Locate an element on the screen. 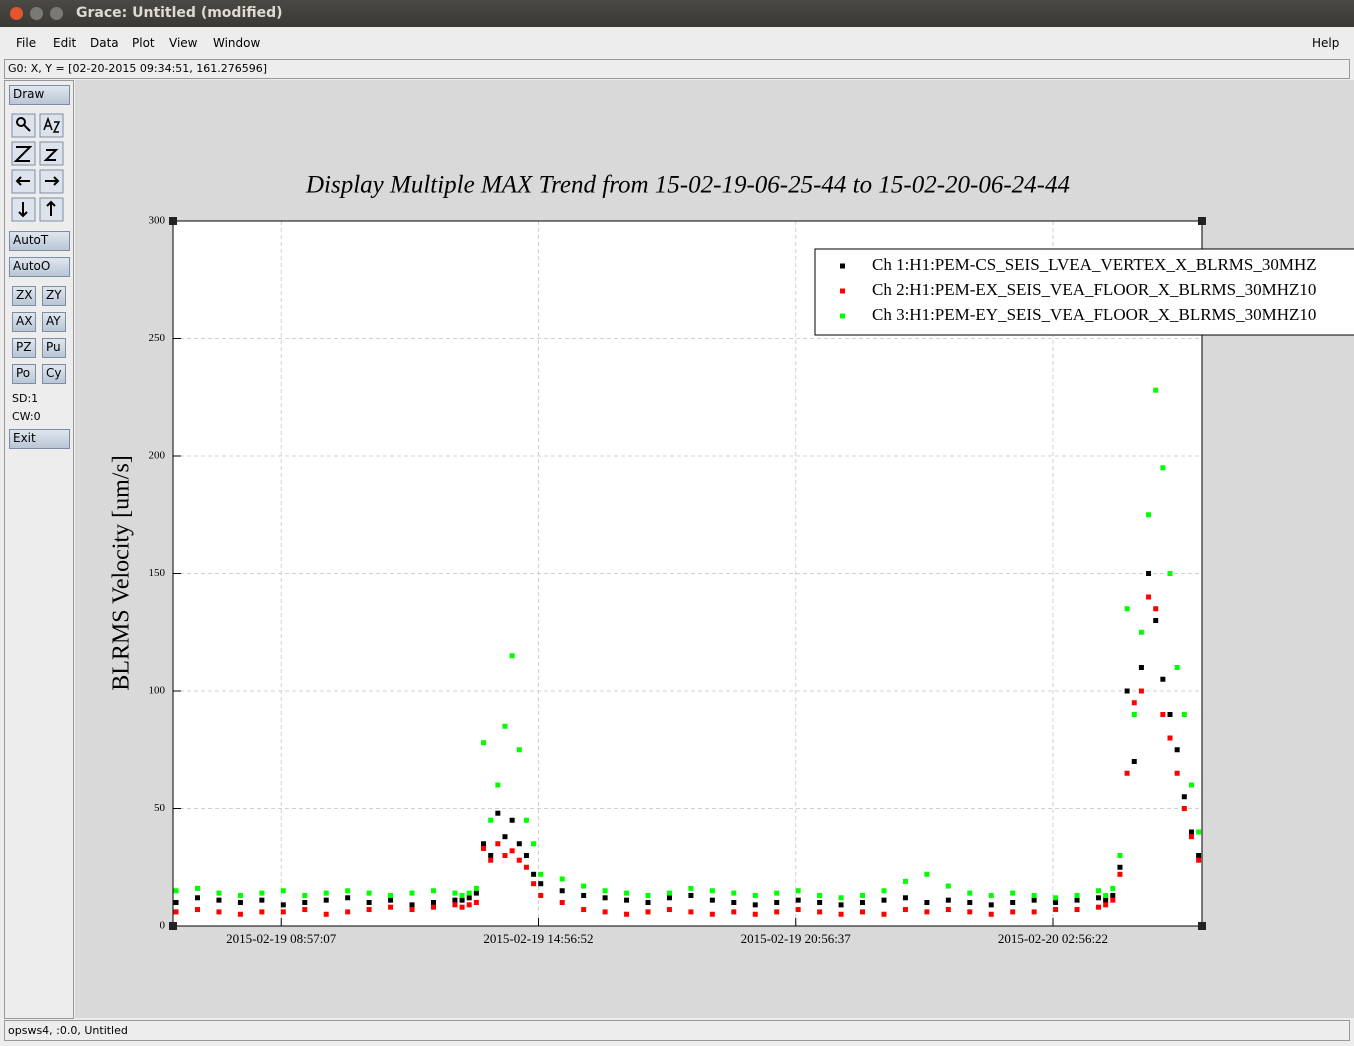 The height and width of the screenshot is (1046, 1354). close-button is located at coordinates (16, 13).